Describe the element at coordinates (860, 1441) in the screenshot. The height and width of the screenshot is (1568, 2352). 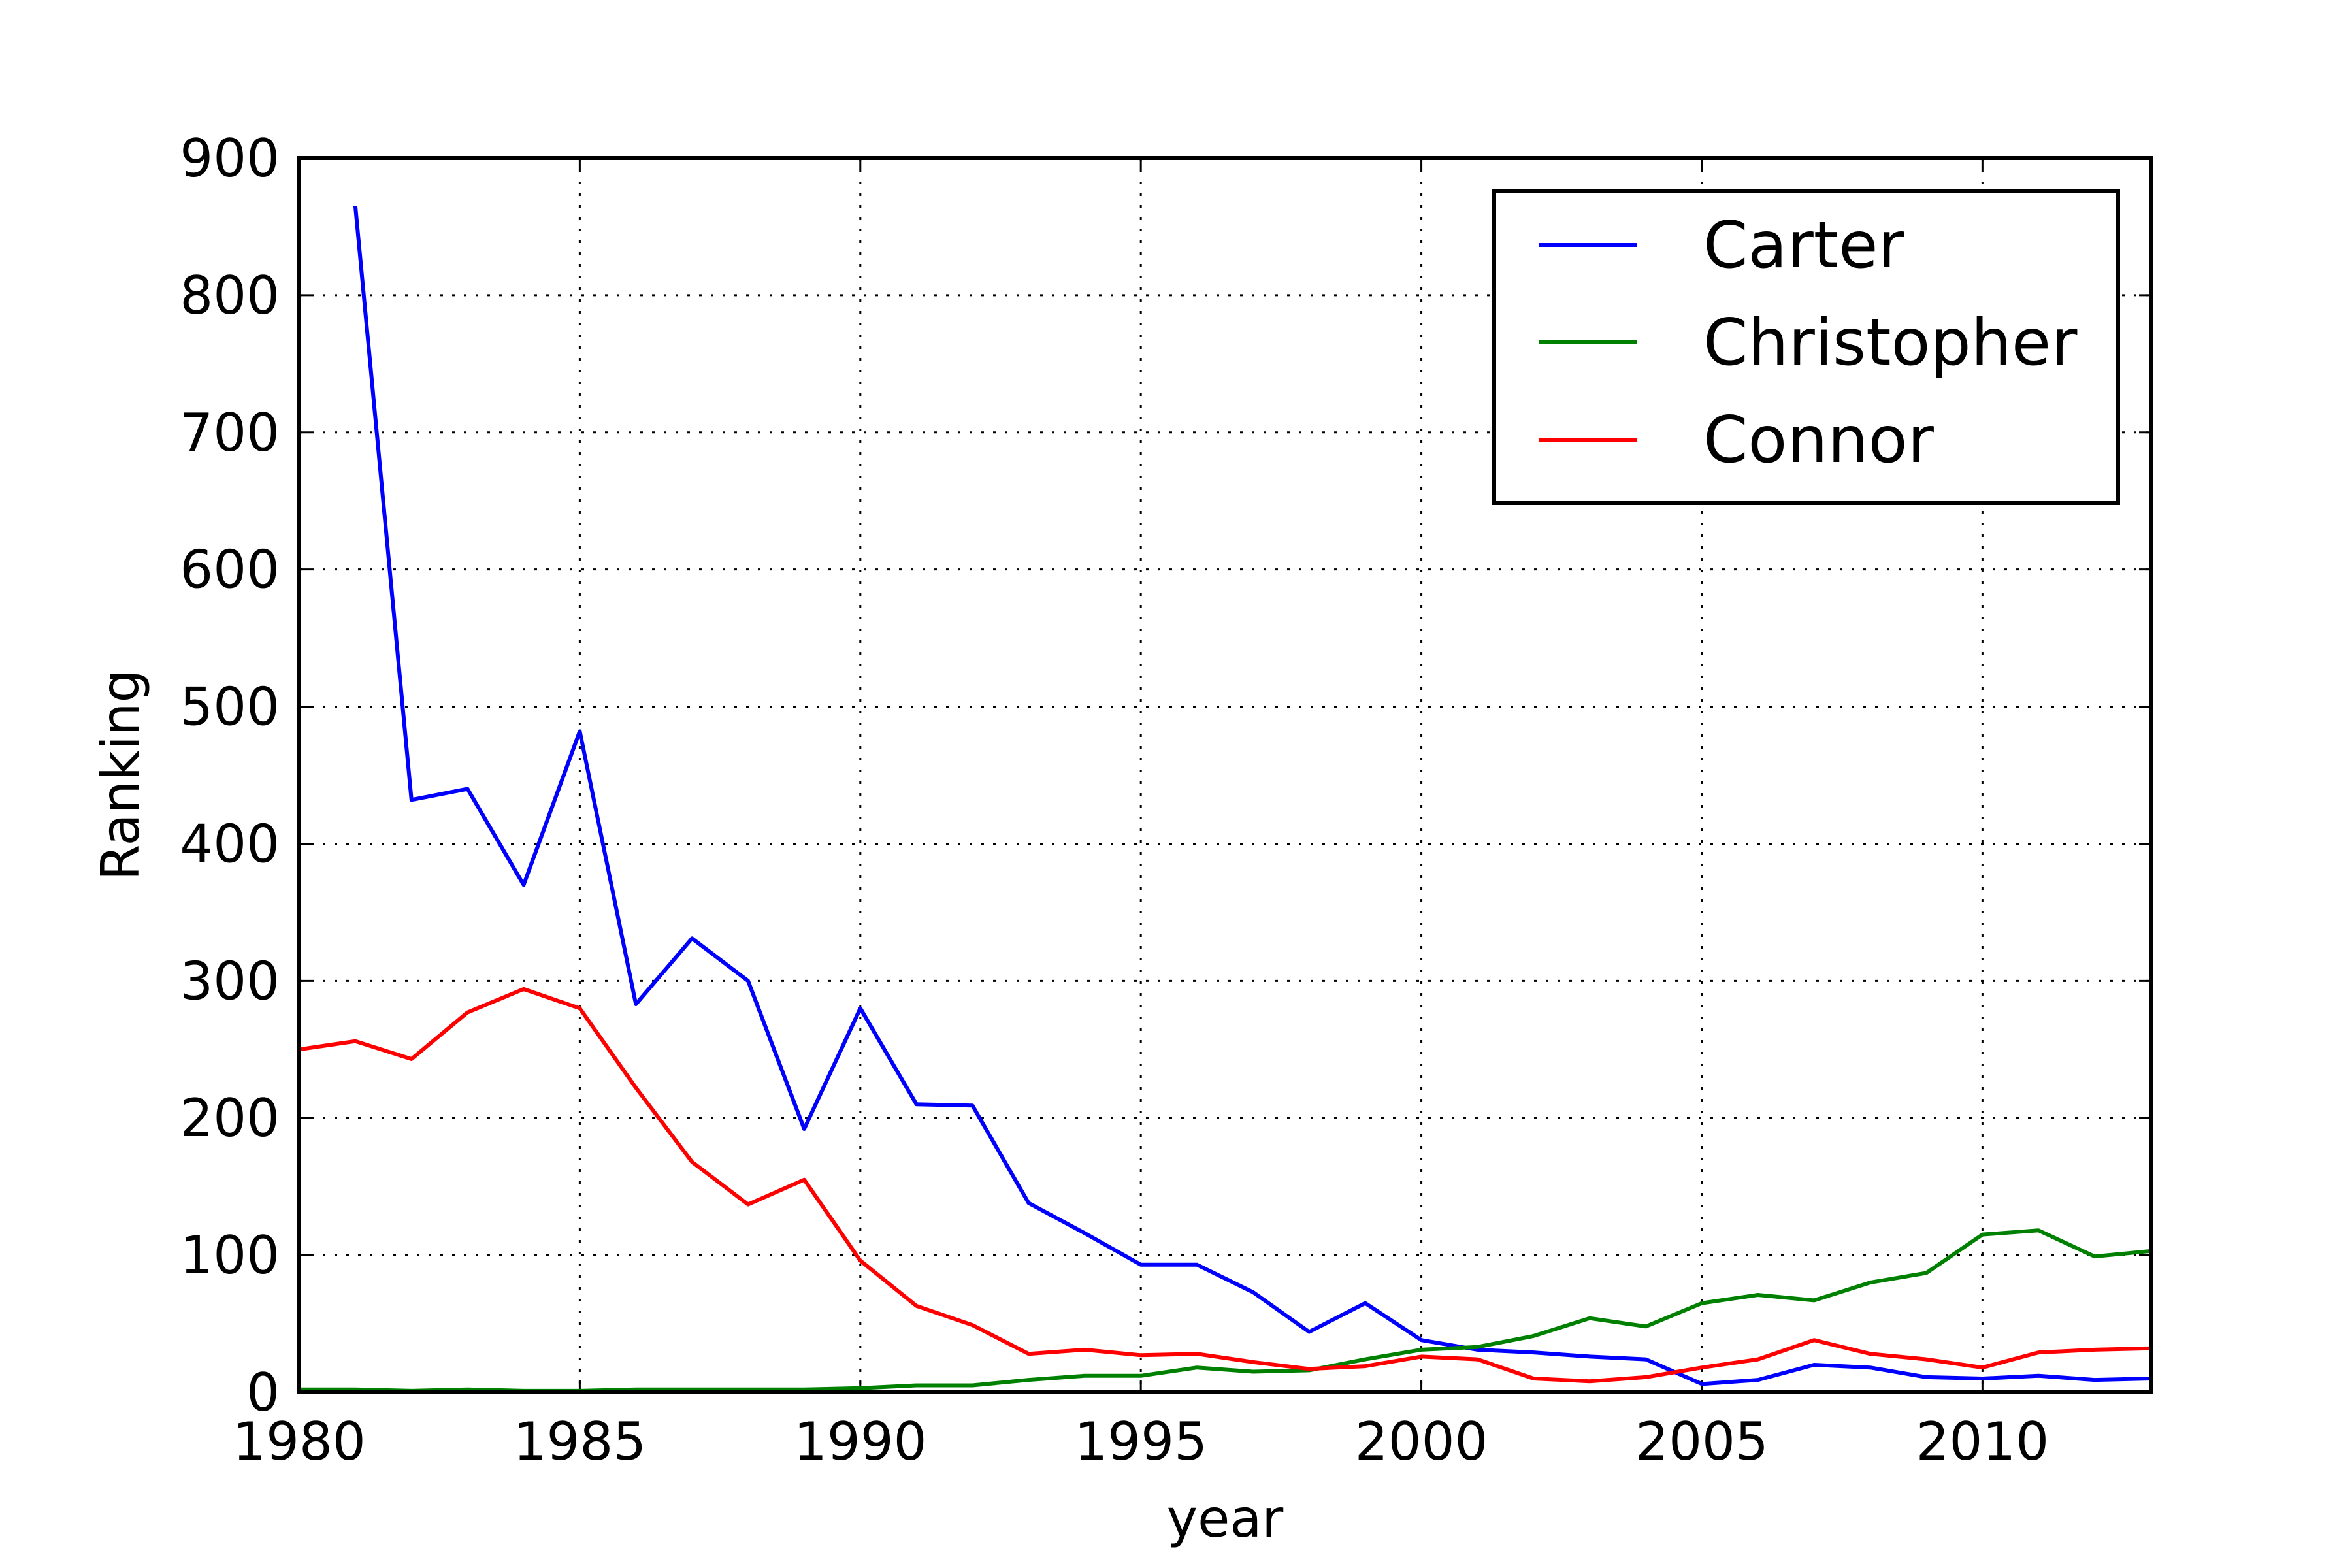
I see `x-tick-label: 1990` at that location.